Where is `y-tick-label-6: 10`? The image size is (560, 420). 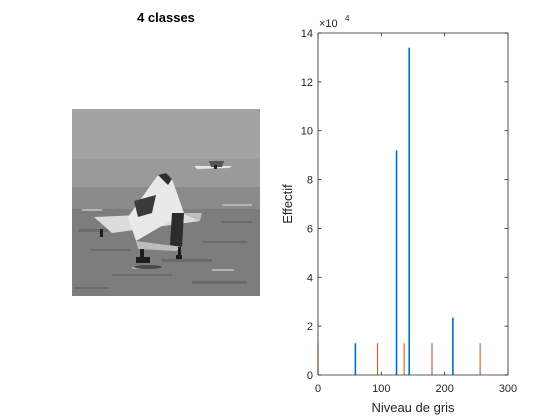
y-tick-label-6: 10 is located at coordinates (307, 132).